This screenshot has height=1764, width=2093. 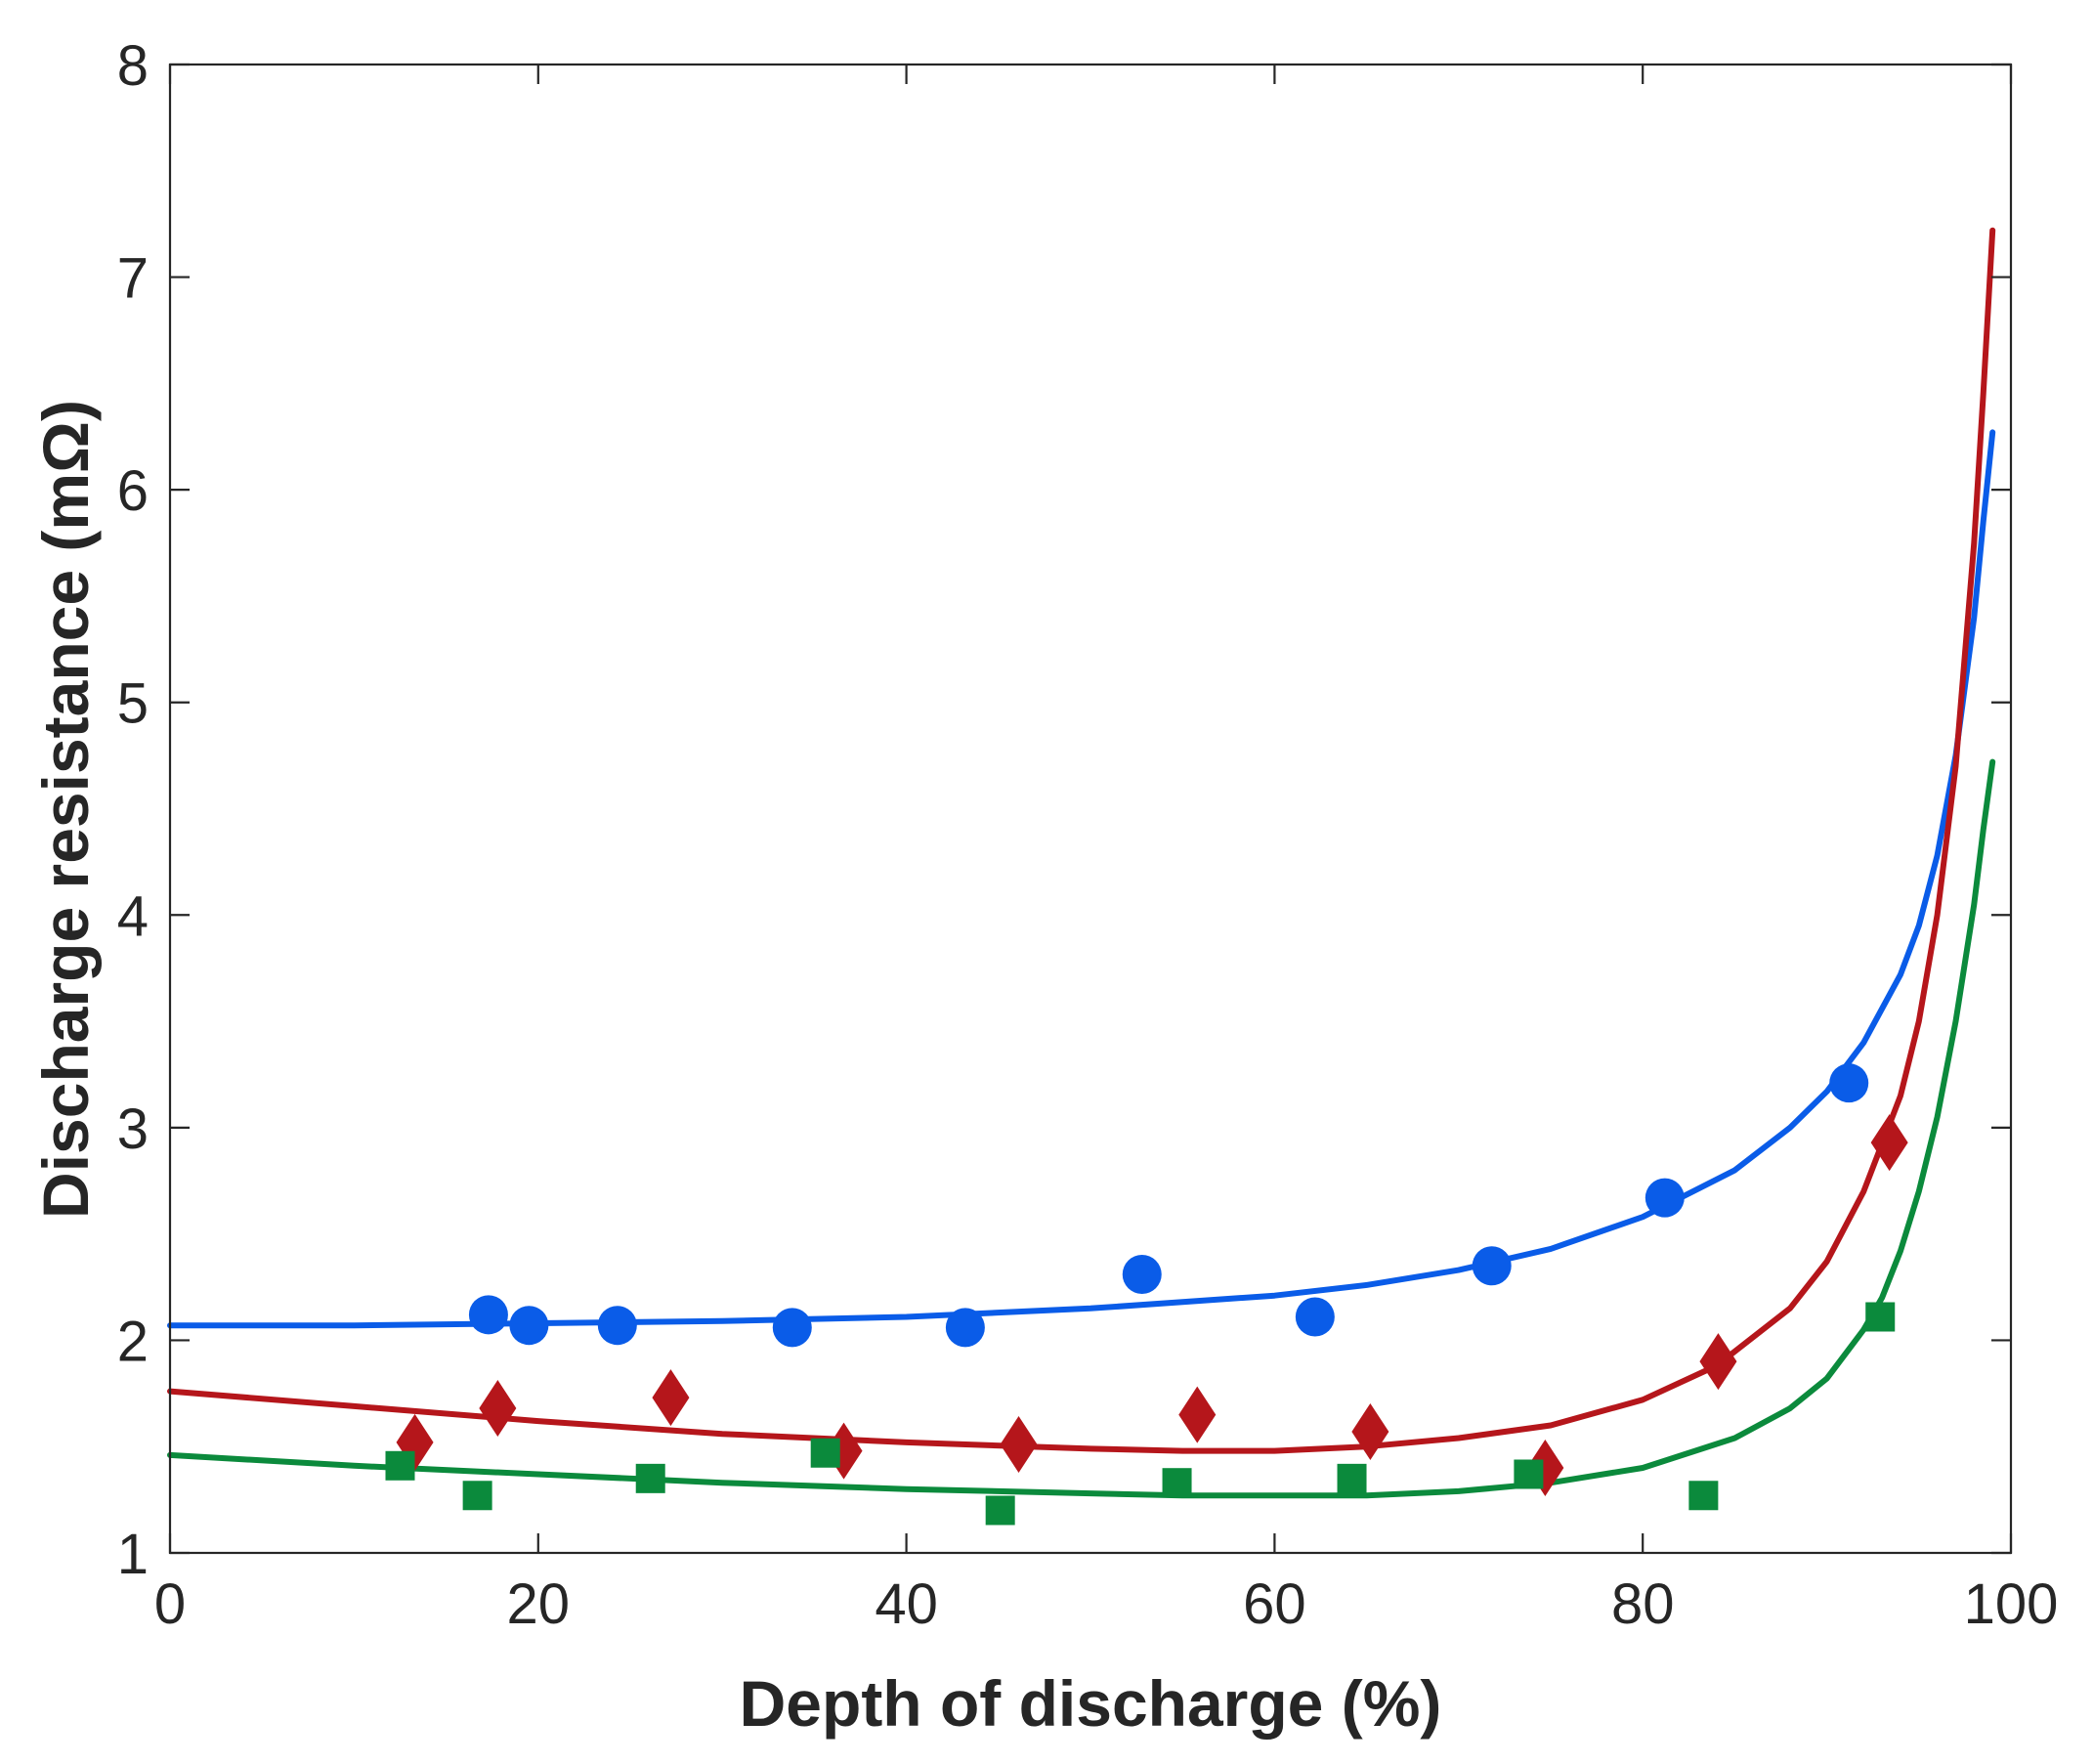 I want to click on x-tick-label: 40, so click(x=906, y=1604).